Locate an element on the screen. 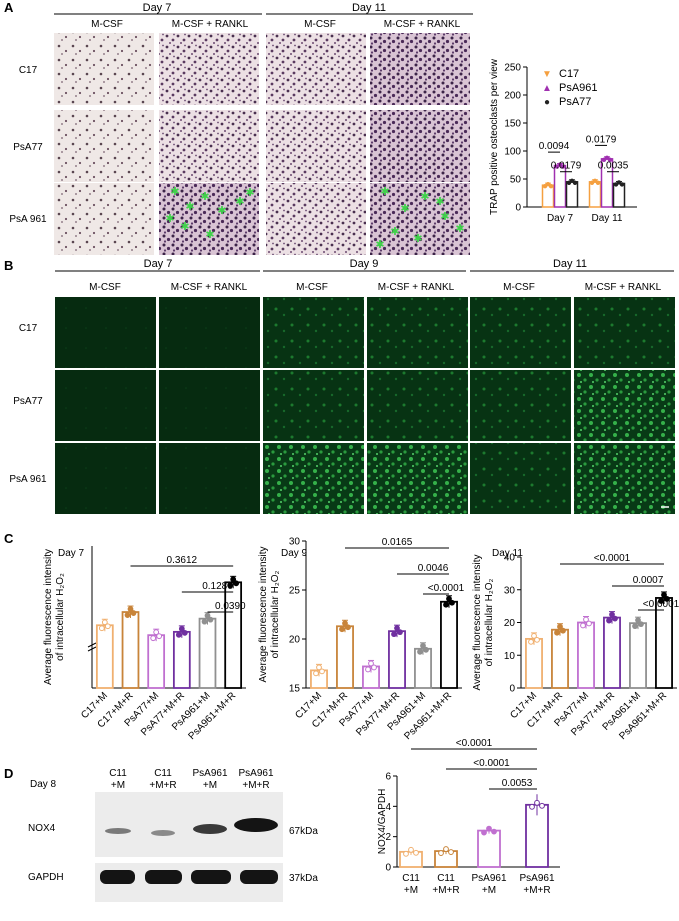  y-tick-label: 15 is located at coordinates (295, 689).